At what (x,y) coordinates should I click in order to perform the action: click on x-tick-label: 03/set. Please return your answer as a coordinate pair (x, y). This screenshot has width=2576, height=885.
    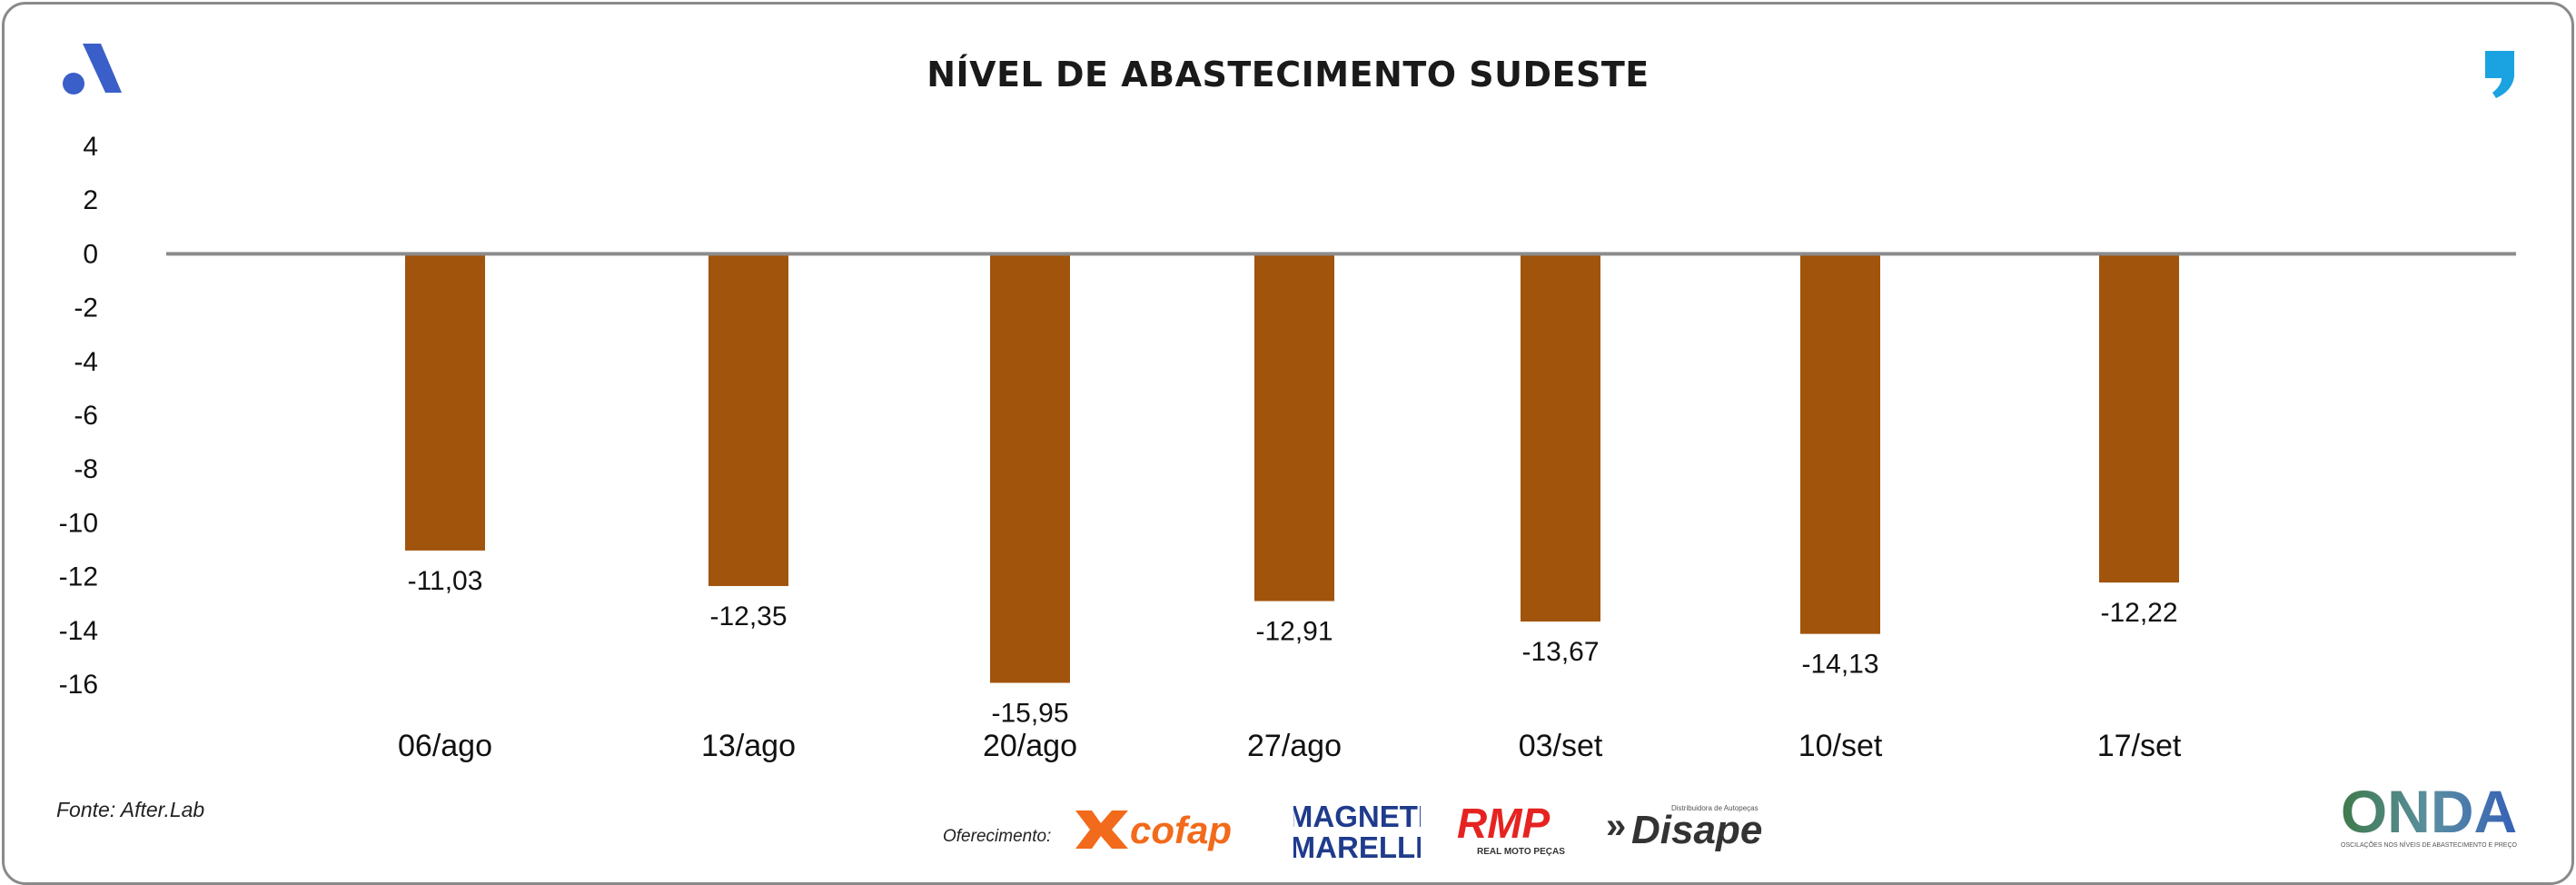
    Looking at the image, I should click on (1561, 746).